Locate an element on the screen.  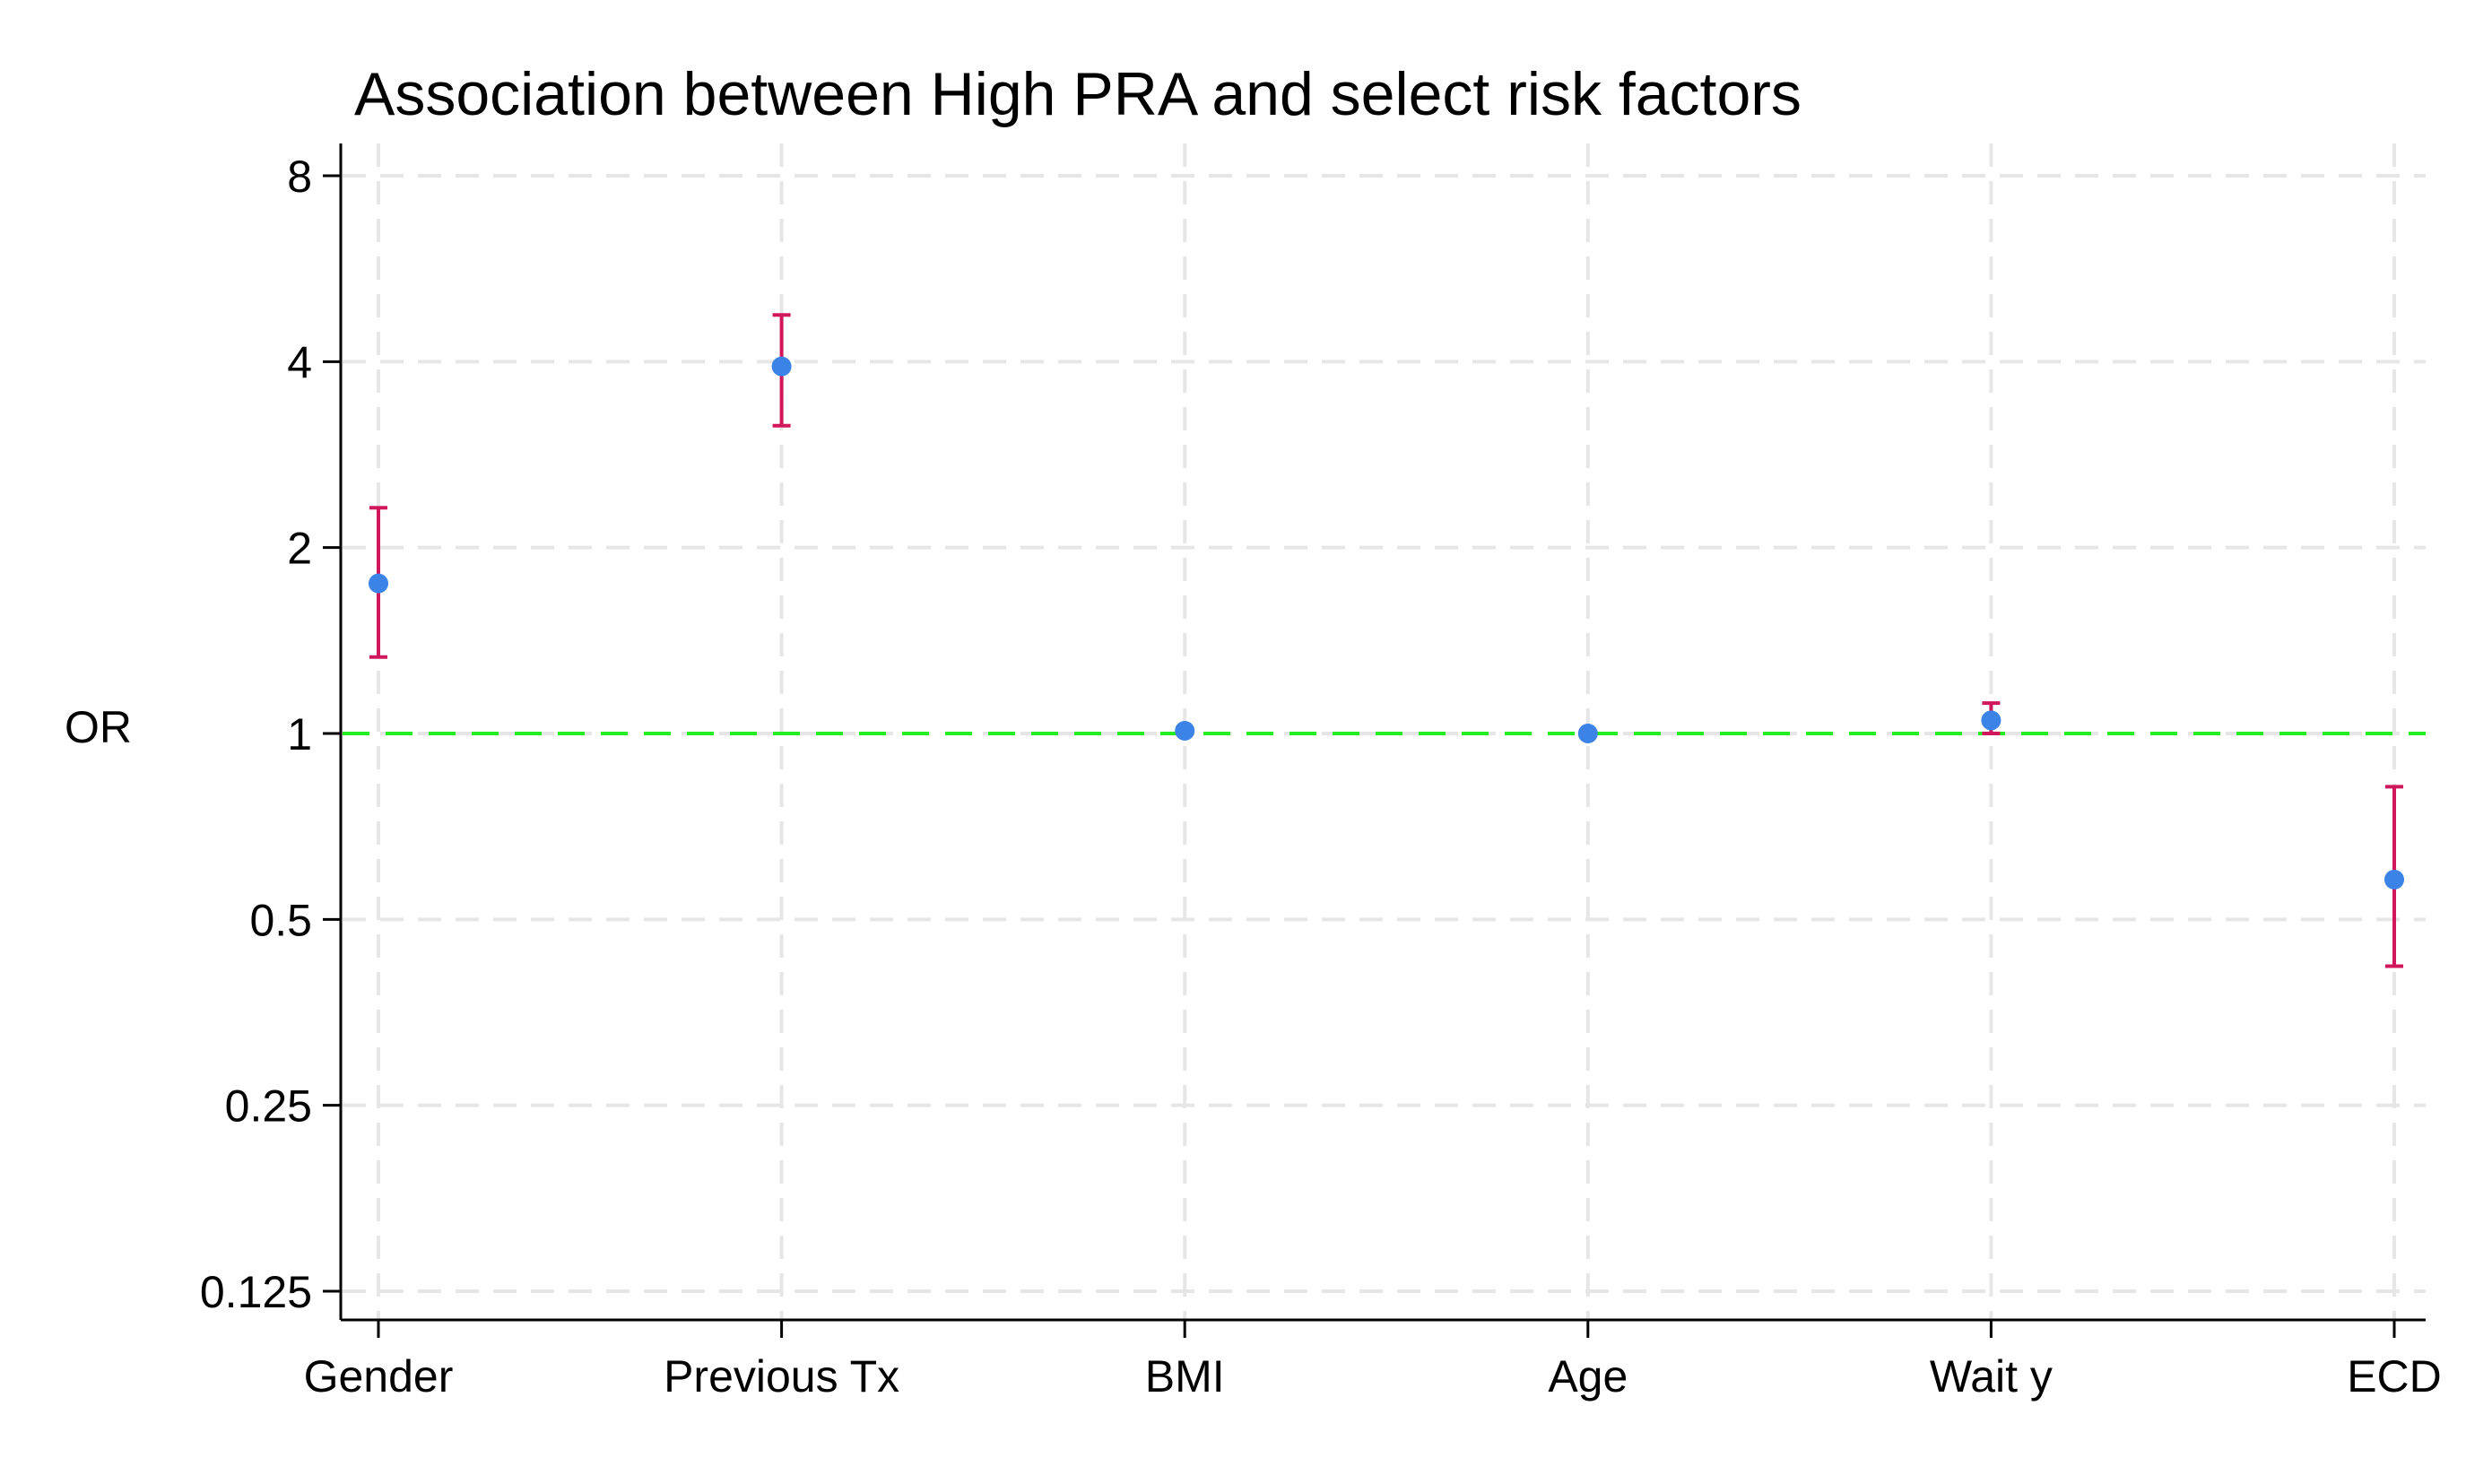
x-tick-label: BMI is located at coordinates (1185, 1377).